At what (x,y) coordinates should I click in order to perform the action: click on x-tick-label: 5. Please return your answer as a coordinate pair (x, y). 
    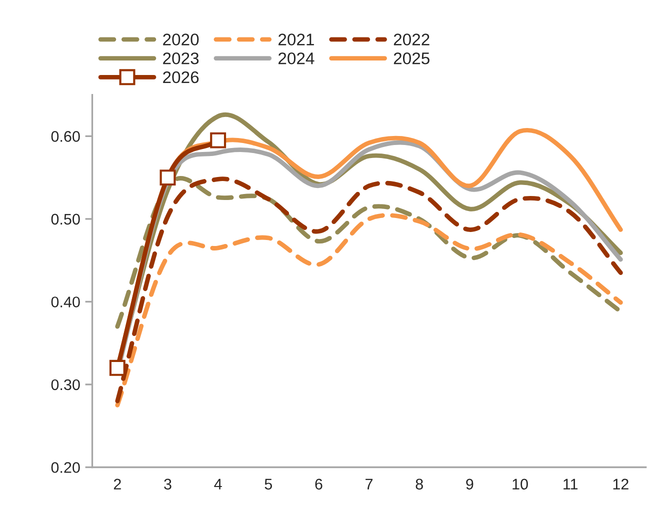
    Looking at the image, I should click on (268, 484).